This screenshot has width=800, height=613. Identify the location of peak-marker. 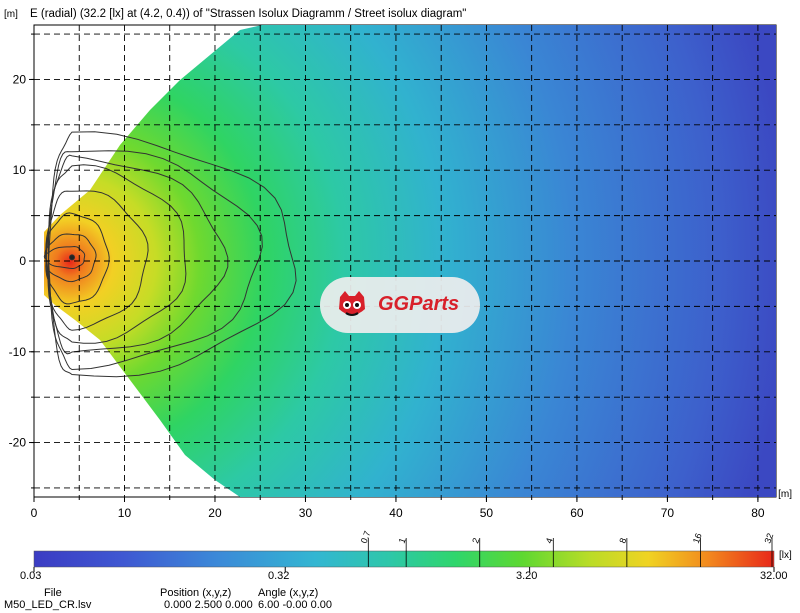
(72, 257).